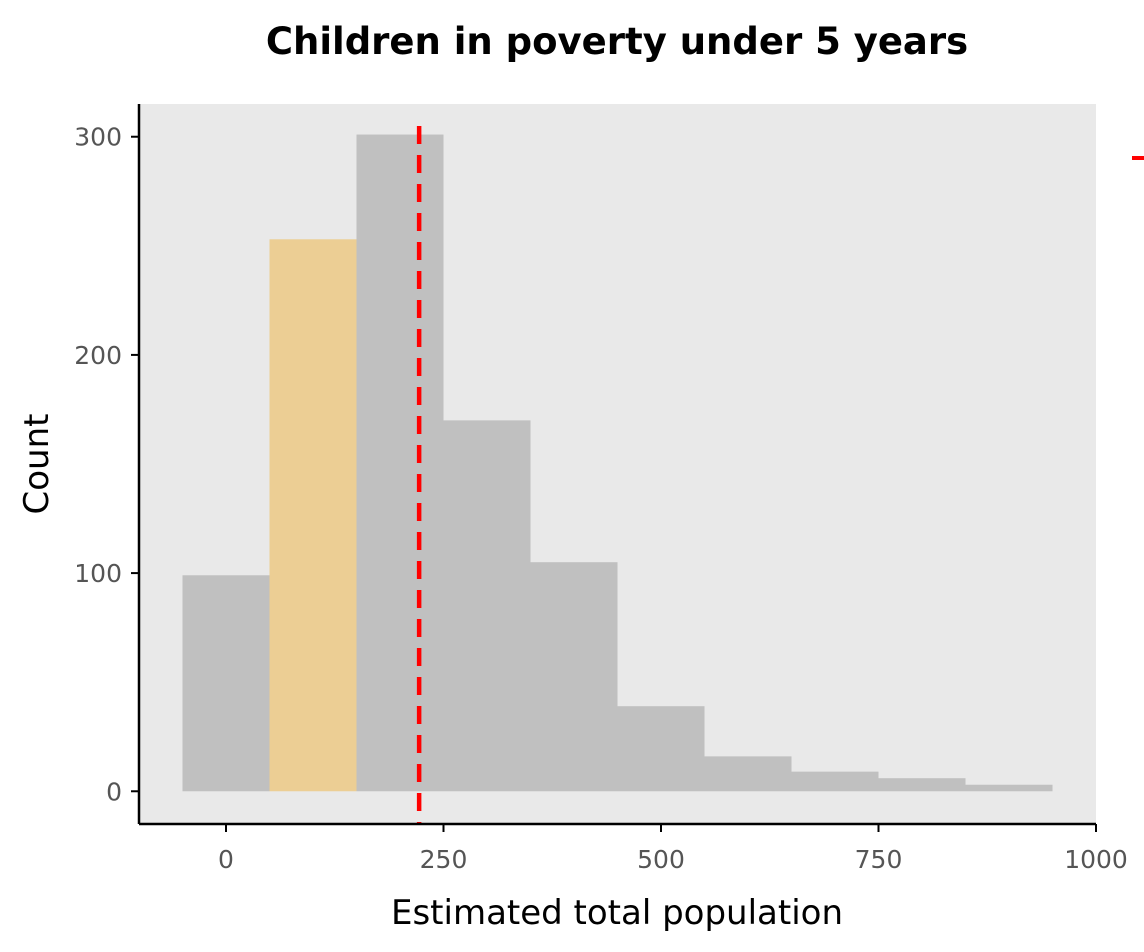 This screenshot has height=952, width=1144. Describe the element at coordinates (98, 573) in the screenshot. I see `y-tick-label: 100` at that location.